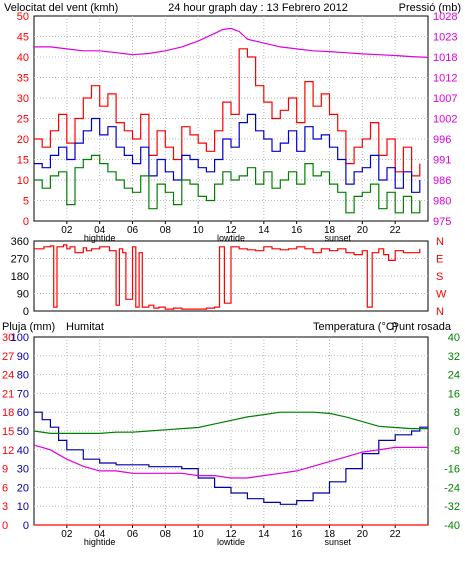 Image resolution: width=465 pixels, height=566 pixels. I want to click on temperature-tick-label: 40, so click(454, 338).